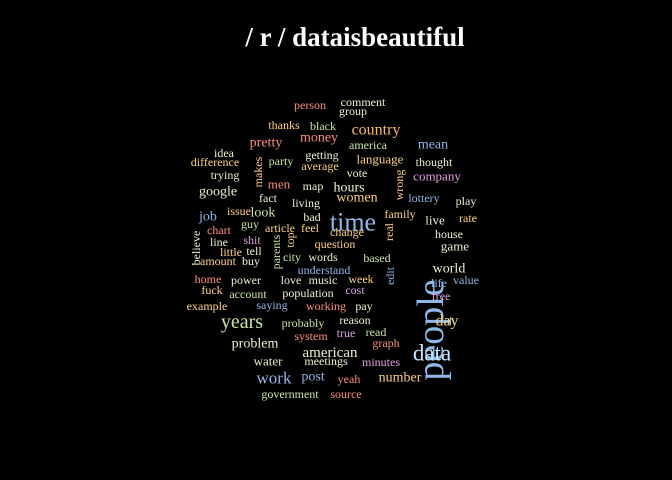 The width and height of the screenshot is (672, 480). What do you see at coordinates (208, 279) in the screenshot?
I see `word-home: home` at bounding box center [208, 279].